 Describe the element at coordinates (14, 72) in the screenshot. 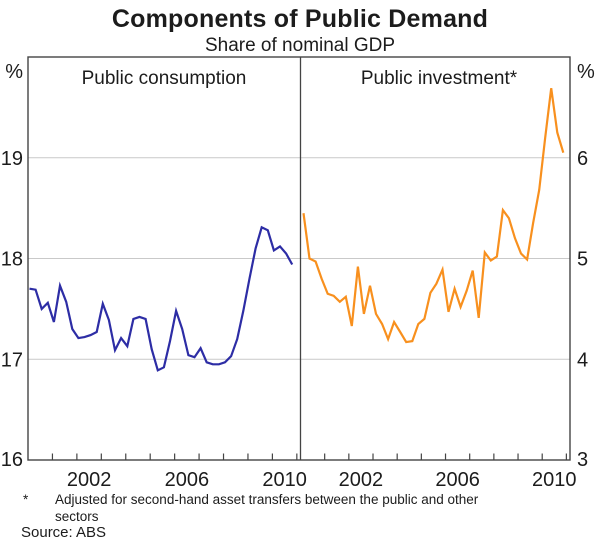

I see `y-axis-unit-left: %` at that location.